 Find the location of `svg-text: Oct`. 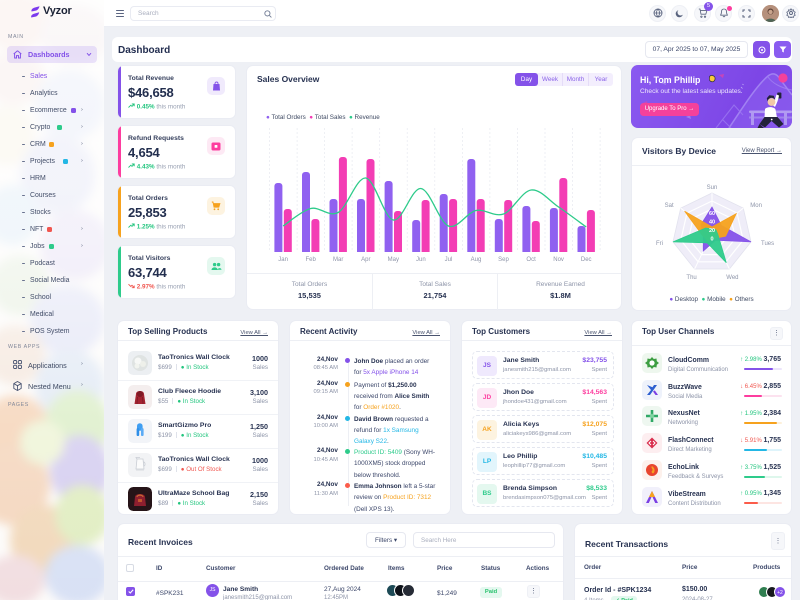

svg-text: Oct is located at coordinates (531, 260).